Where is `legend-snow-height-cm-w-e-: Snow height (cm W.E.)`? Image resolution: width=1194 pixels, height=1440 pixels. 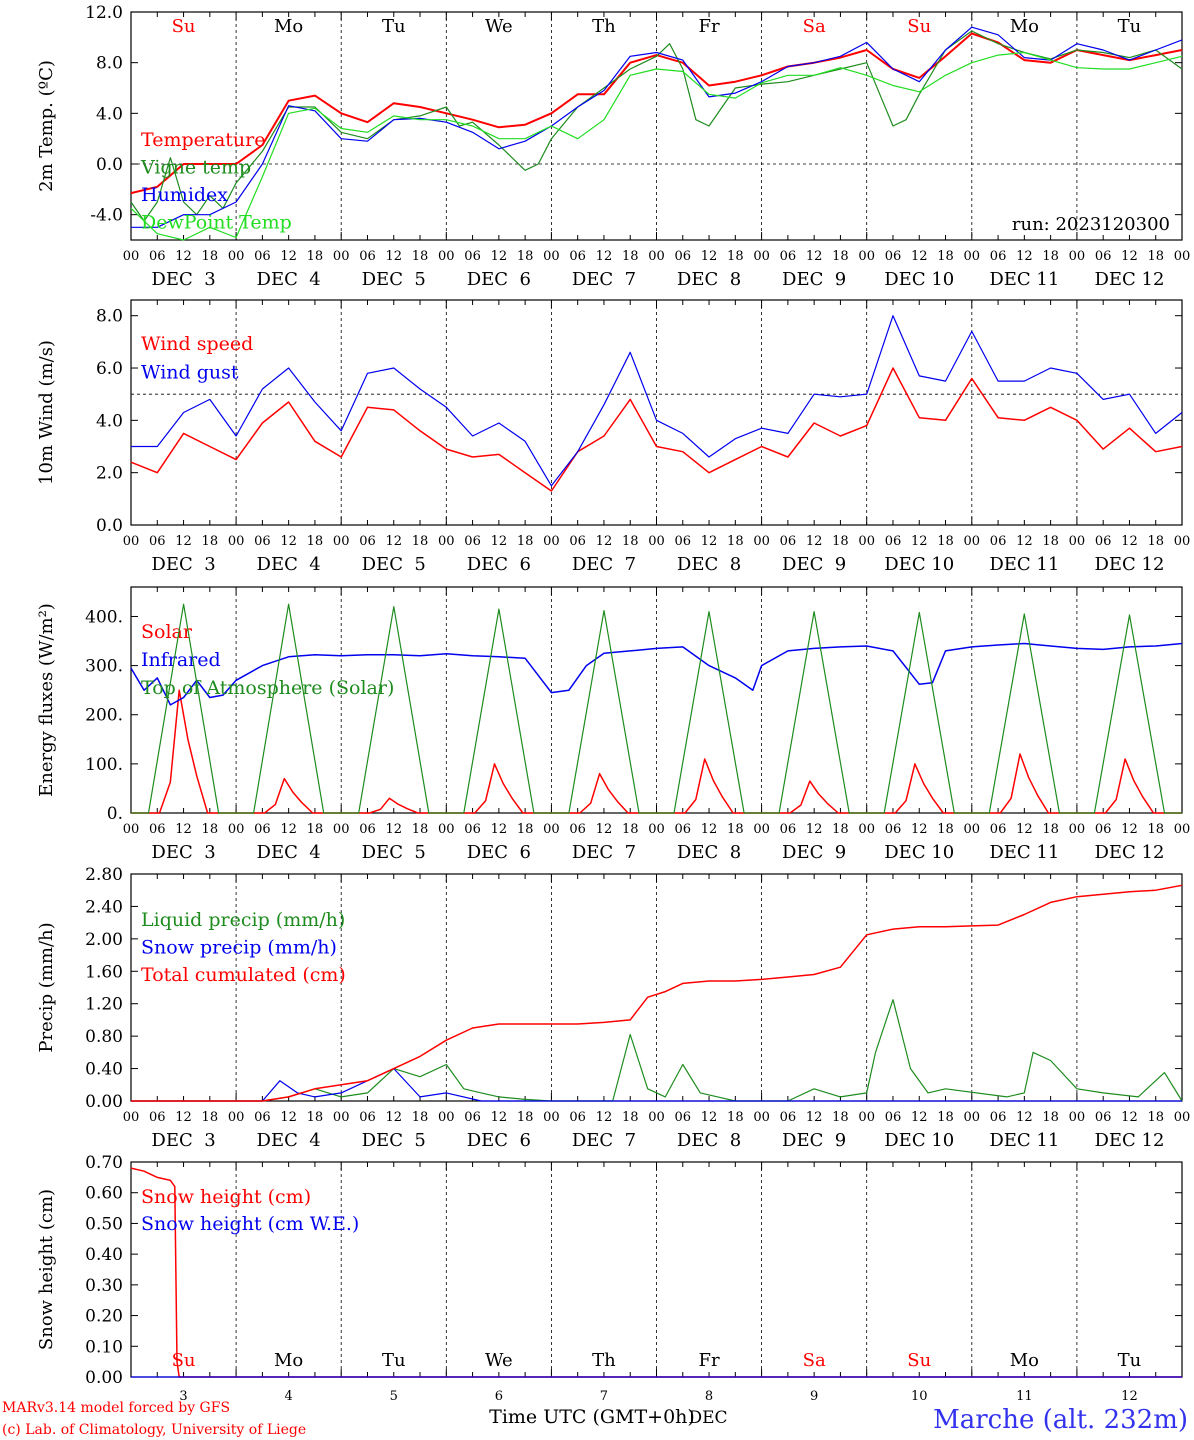 legend-snow-height-cm-w-e-: Snow height (cm W.E.) is located at coordinates (250, 1224).